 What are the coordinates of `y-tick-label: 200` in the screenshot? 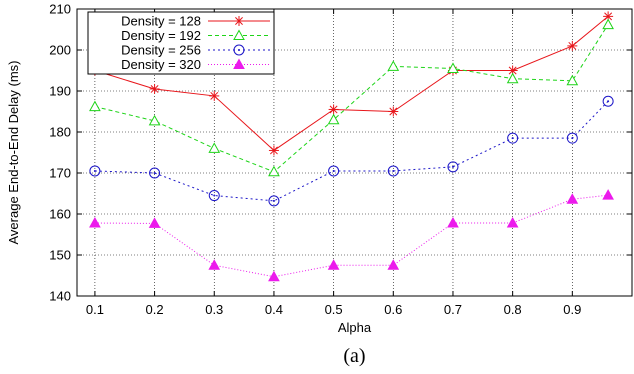 It's located at (60, 50).